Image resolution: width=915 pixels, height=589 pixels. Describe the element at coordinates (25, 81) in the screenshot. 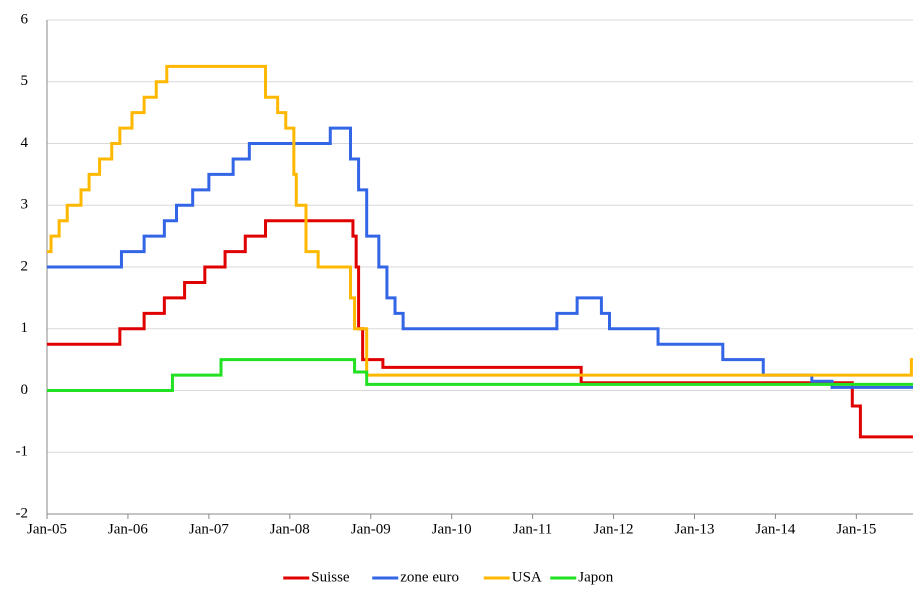

I see `y-tick-label: 5` at that location.